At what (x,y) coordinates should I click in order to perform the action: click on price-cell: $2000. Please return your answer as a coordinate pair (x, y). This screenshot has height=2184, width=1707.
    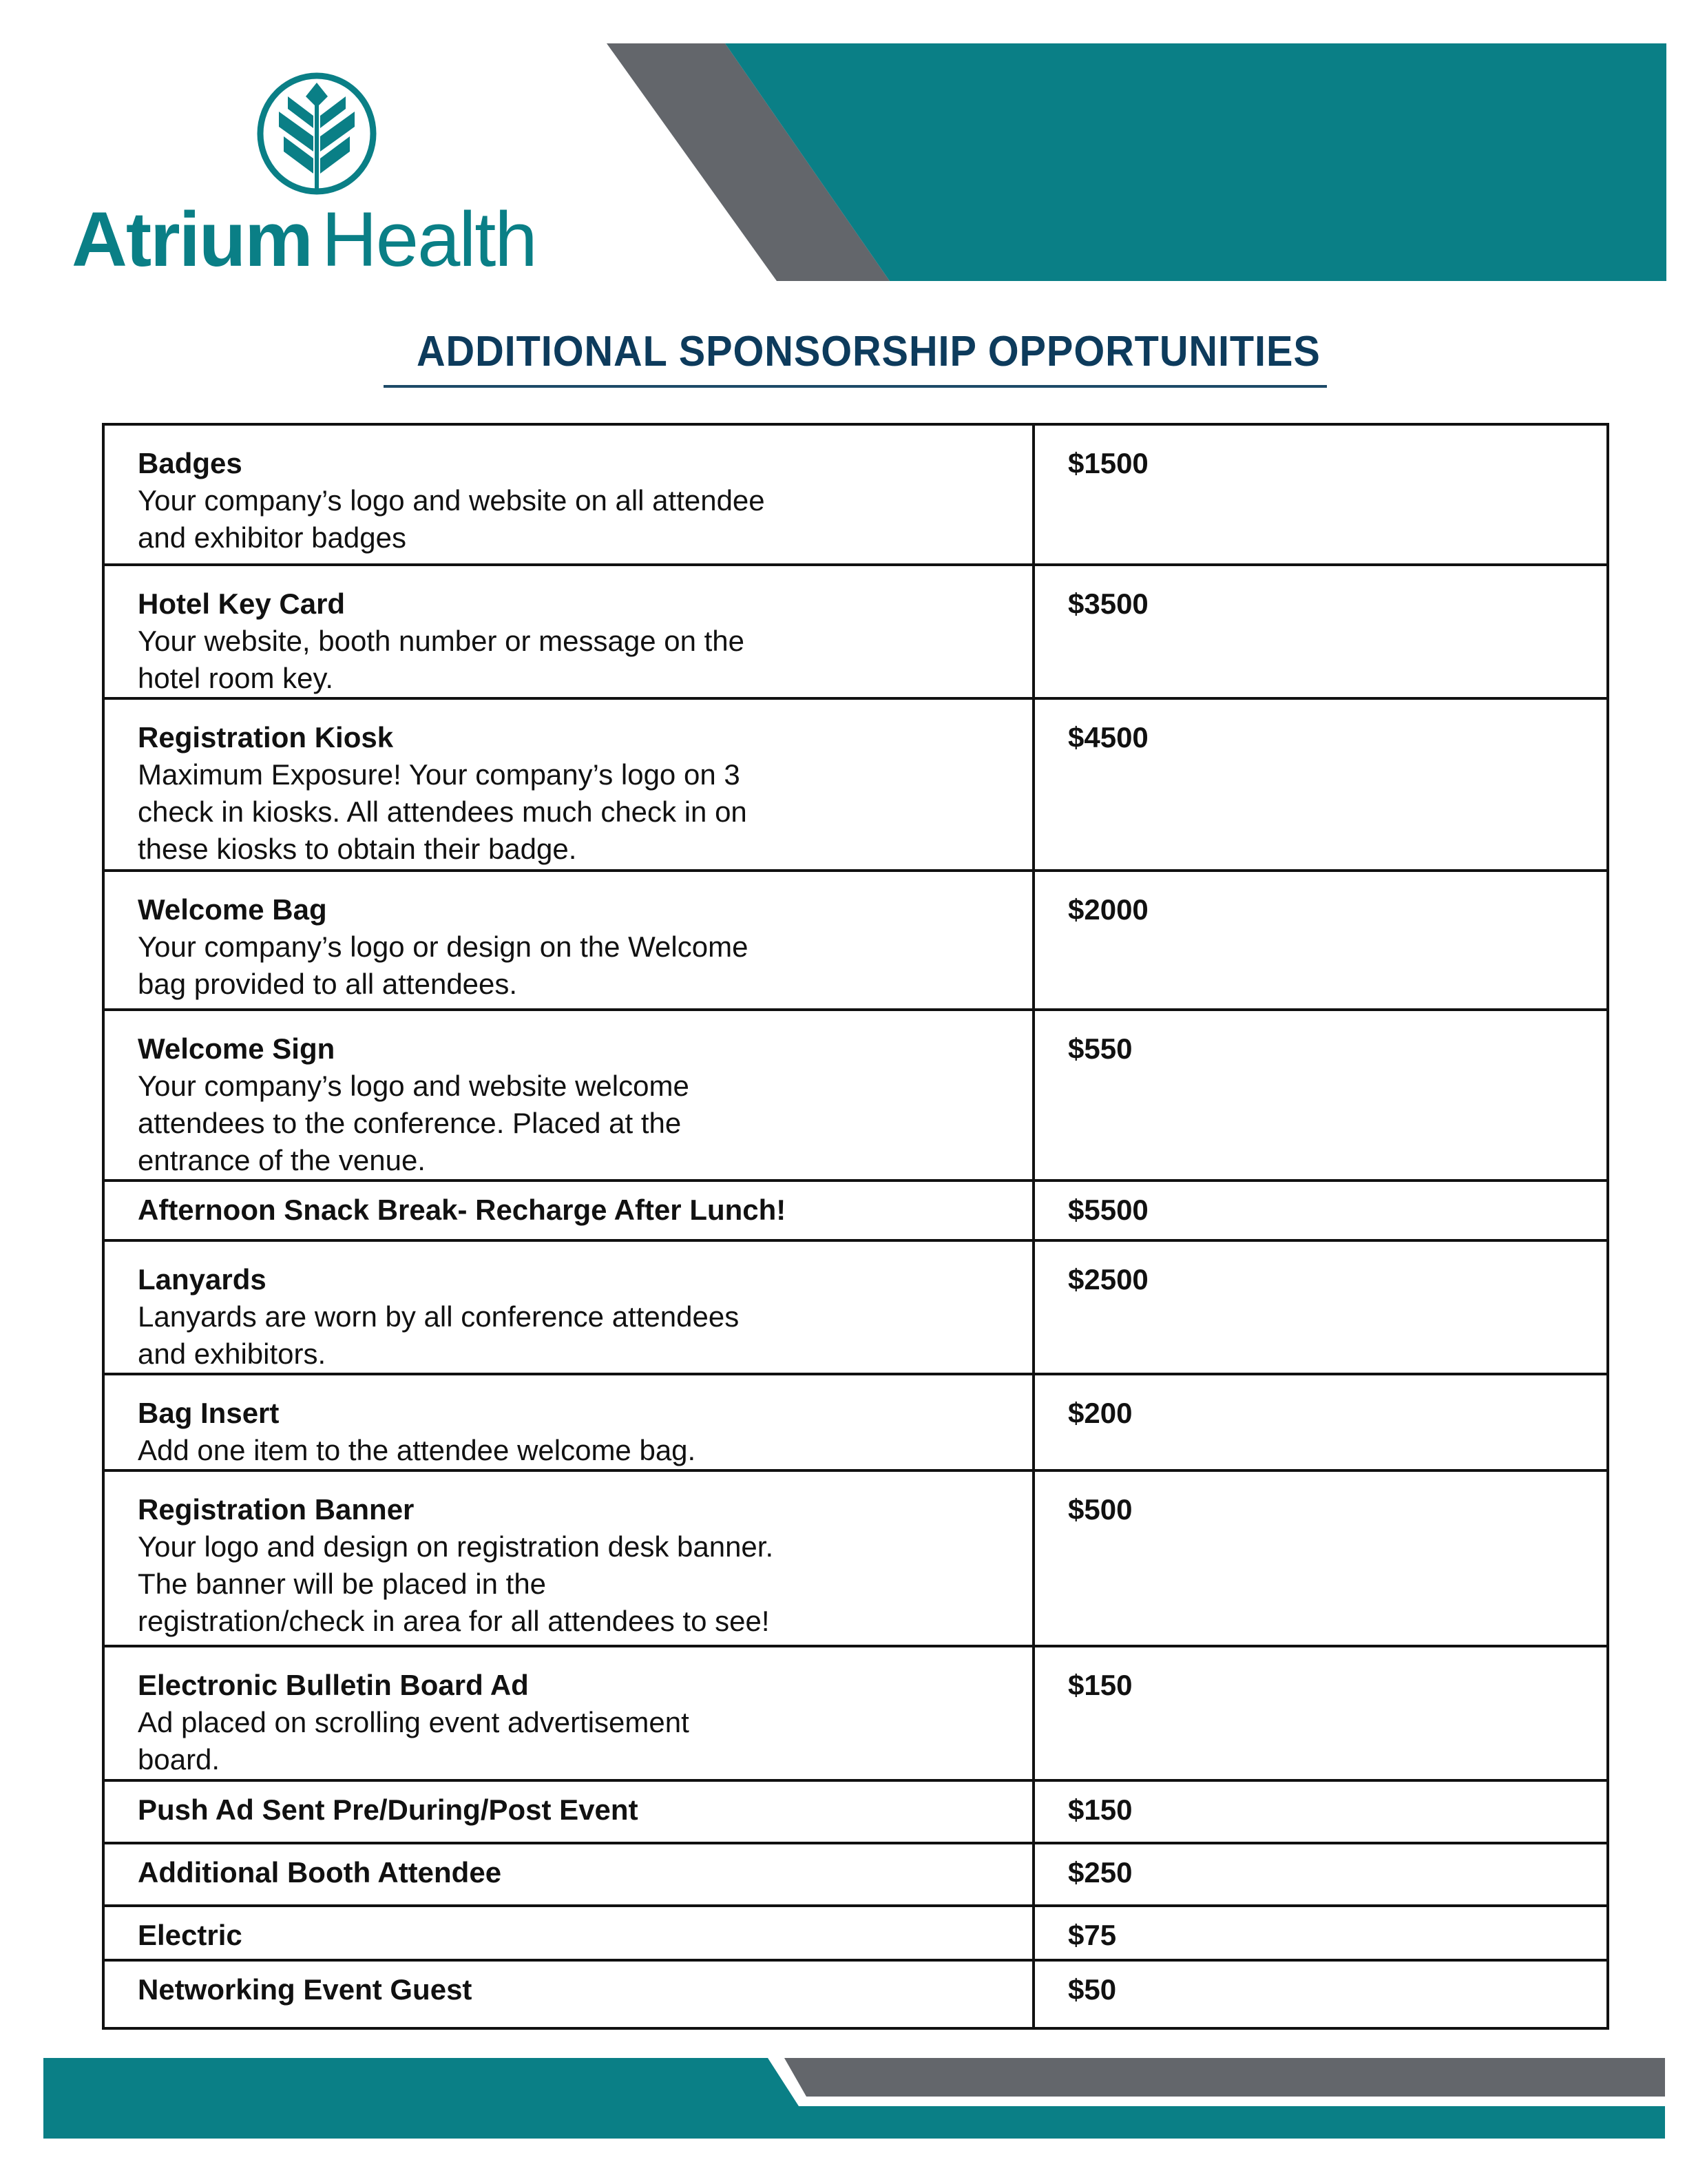
    Looking at the image, I should click on (1320, 940).